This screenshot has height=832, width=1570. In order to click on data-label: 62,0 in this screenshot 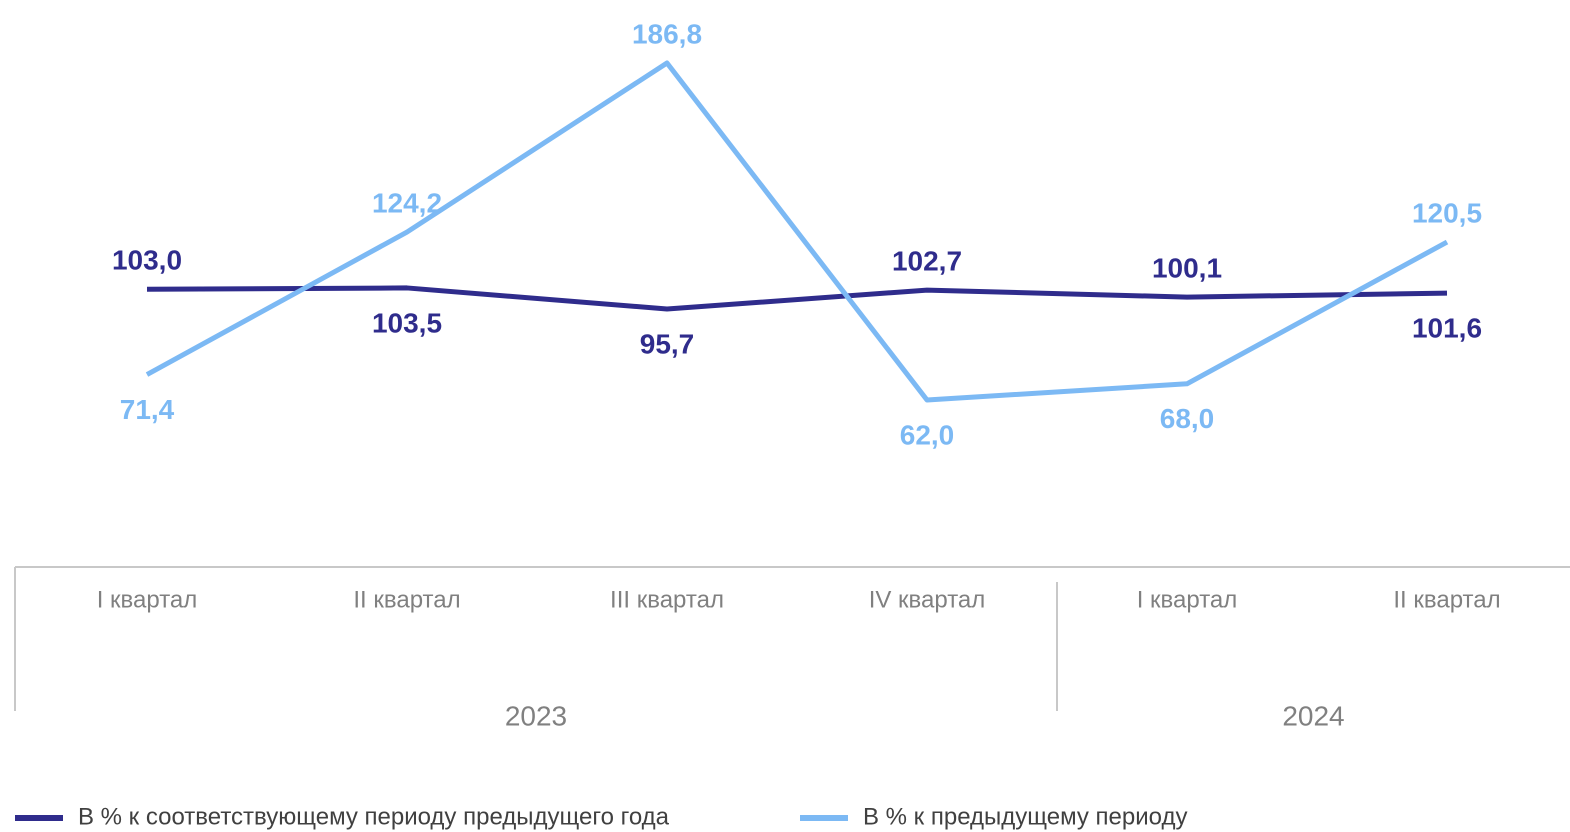, I will do `click(927, 434)`.